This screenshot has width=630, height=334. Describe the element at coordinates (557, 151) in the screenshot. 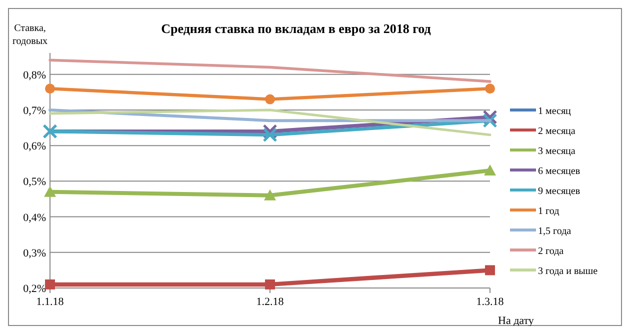

I see `legend-label: 3 месяца` at that location.